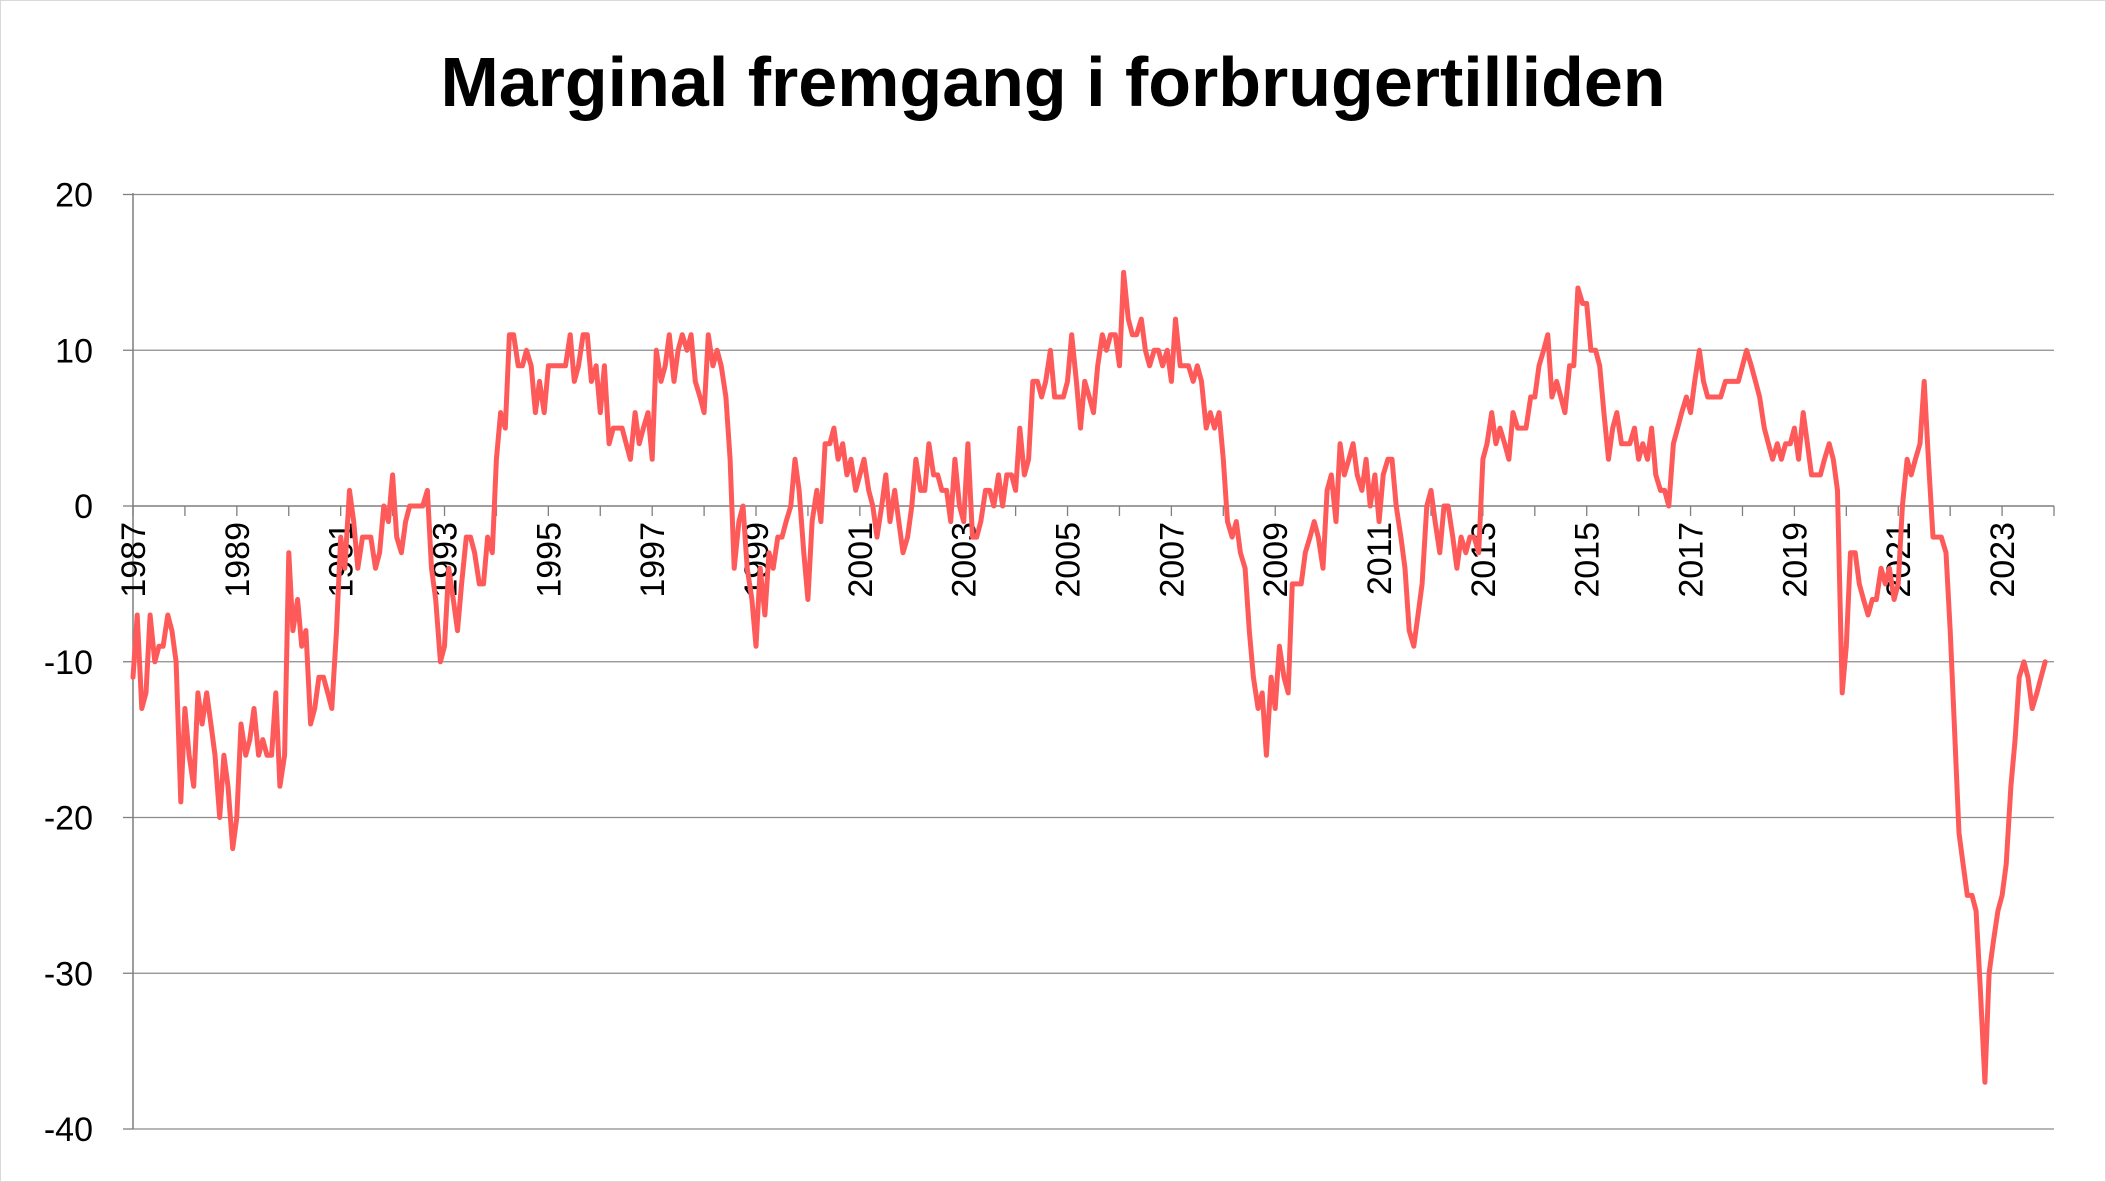 The height and width of the screenshot is (1182, 2106). I want to click on y-axis: 20 10 0 -10 -20 -30 -40, so click(89, 663).